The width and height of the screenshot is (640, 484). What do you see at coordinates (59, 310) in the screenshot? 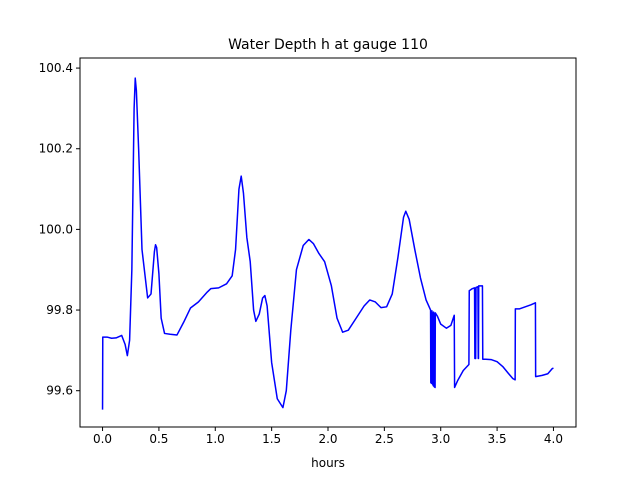
I see `y-tick-label: 99.8` at bounding box center [59, 310].